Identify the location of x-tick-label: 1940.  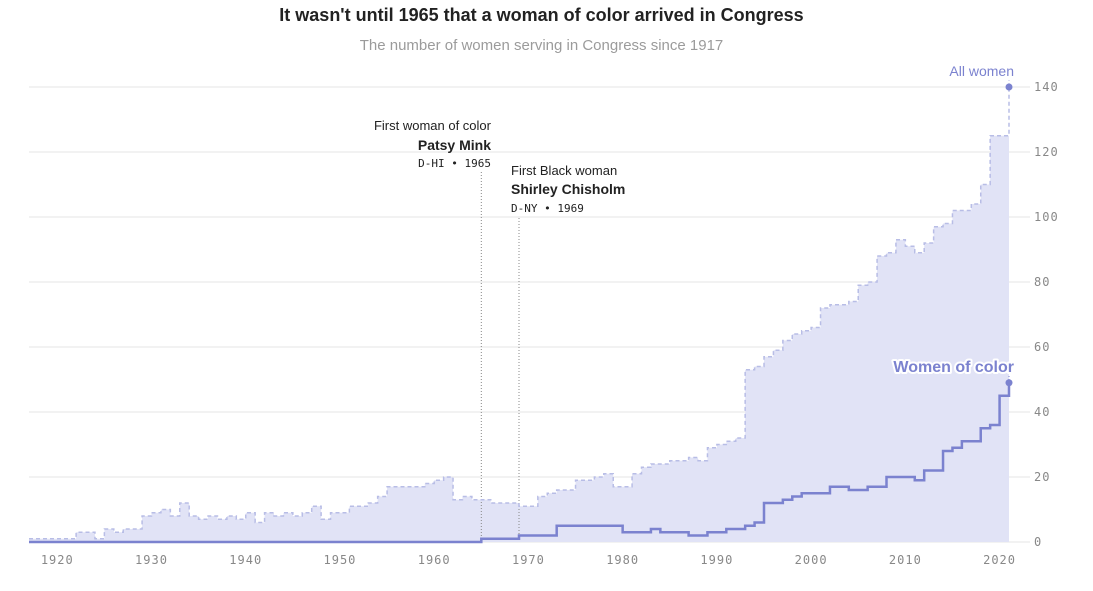
(245, 560).